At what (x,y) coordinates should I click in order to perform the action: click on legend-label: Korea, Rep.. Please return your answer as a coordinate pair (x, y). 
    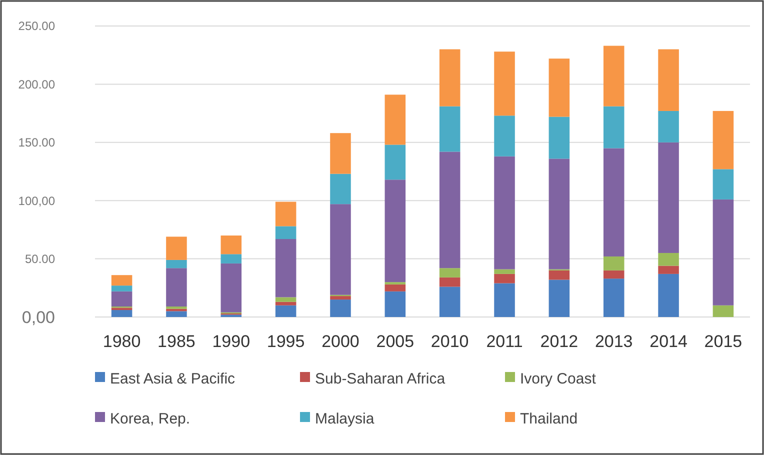
    Looking at the image, I should click on (150, 419).